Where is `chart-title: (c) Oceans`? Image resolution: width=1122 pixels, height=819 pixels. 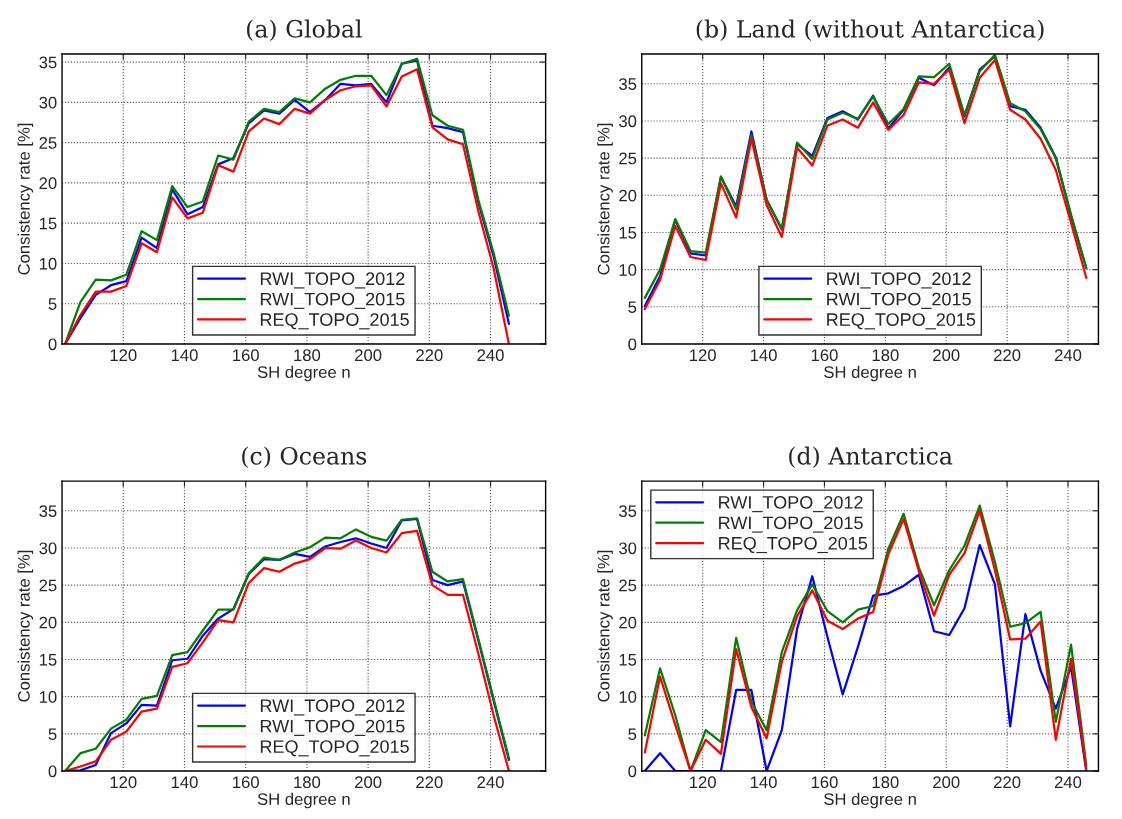 chart-title: (c) Oceans is located at coordinates (304, 457).